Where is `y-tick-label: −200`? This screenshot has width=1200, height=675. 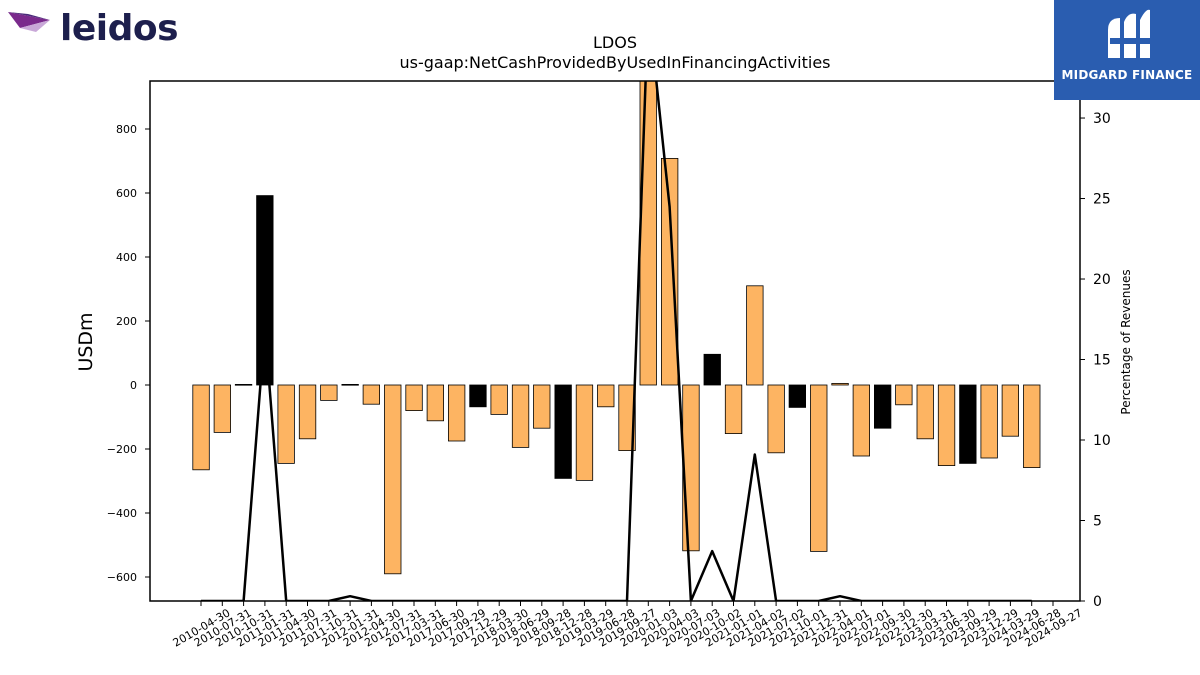
y-tick-label: −200 is located at coordinates (122, 449).